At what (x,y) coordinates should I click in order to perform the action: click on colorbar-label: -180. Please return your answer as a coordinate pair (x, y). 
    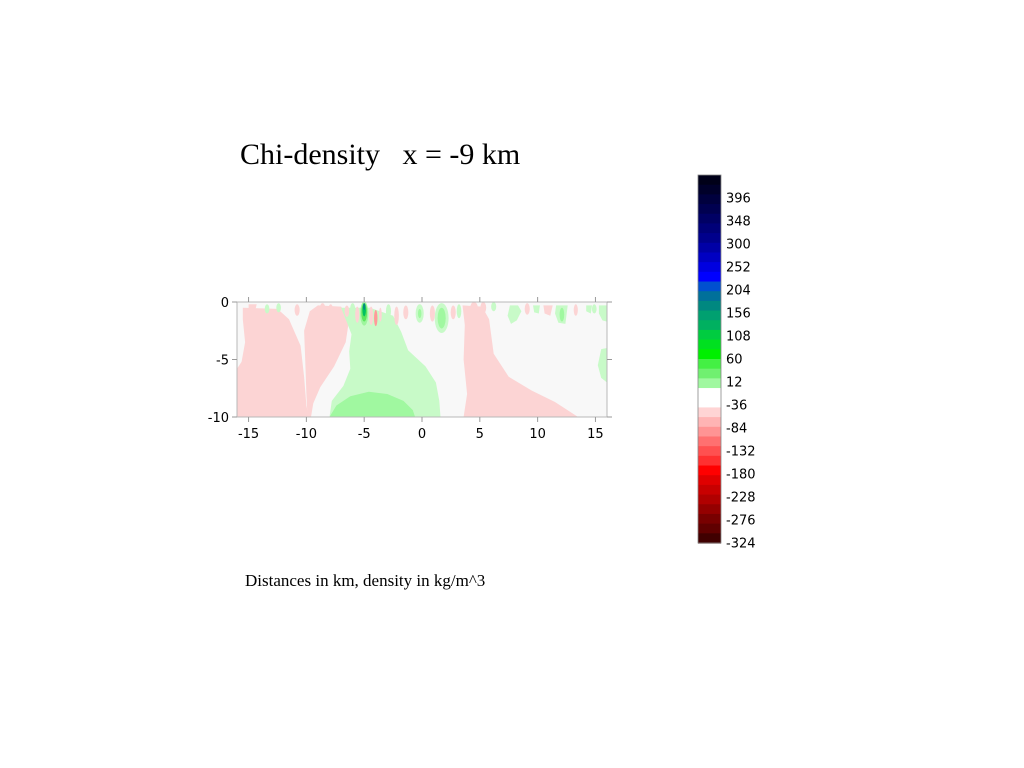
    Looking at the image, I should click on (741, 475).